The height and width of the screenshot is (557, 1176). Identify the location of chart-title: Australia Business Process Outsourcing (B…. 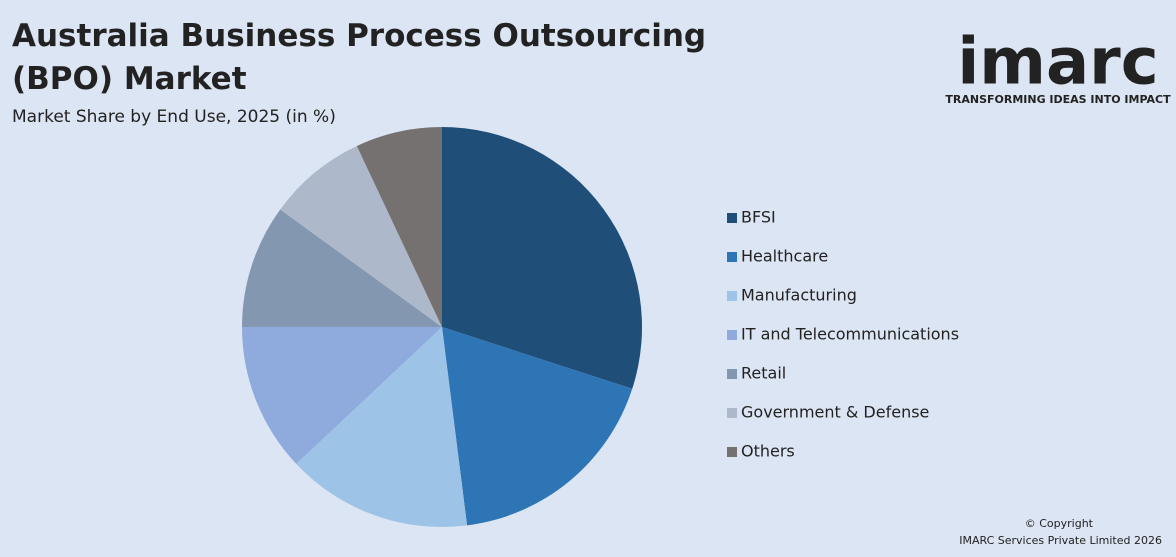
(359, 57).